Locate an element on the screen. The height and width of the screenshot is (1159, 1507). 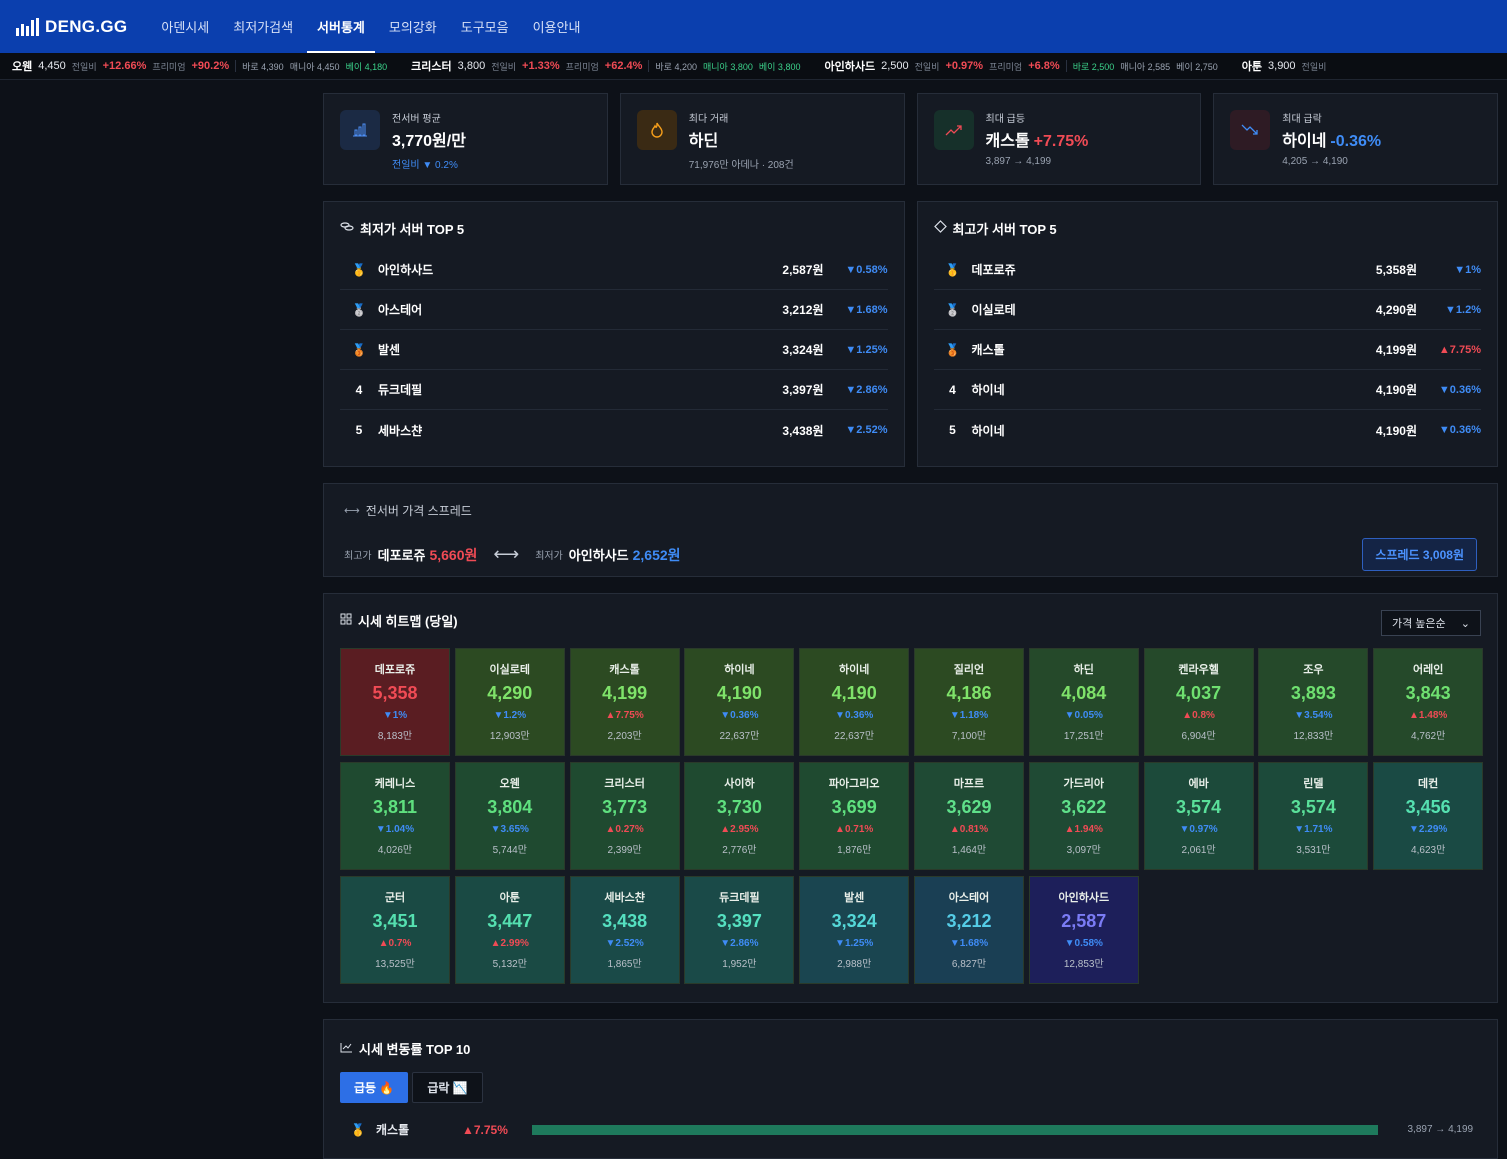
lowest-row: 🥉 발센 3,324원 ▼1.25% is located at coordinates (614, 350).